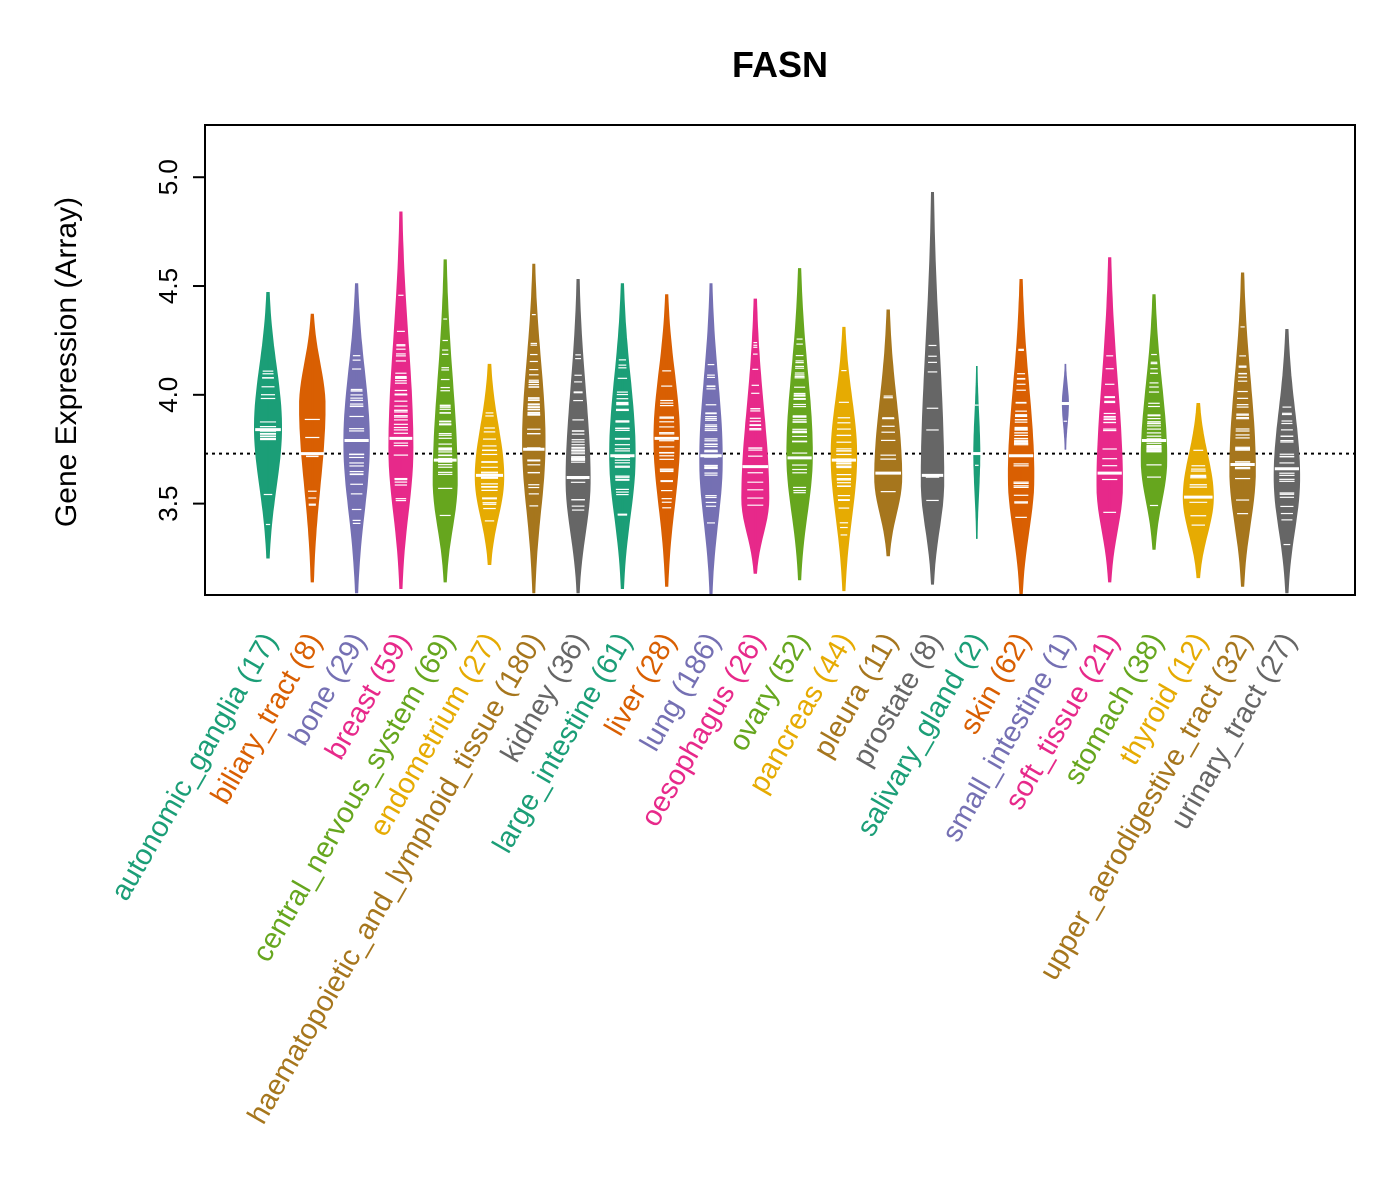 Image resolution: width=1400 pixels, height=1200 pixels. What do you see at coordinates (1021, 437) in the screenshot?
I see `violin-skin` at bounding box center [1021, 437].